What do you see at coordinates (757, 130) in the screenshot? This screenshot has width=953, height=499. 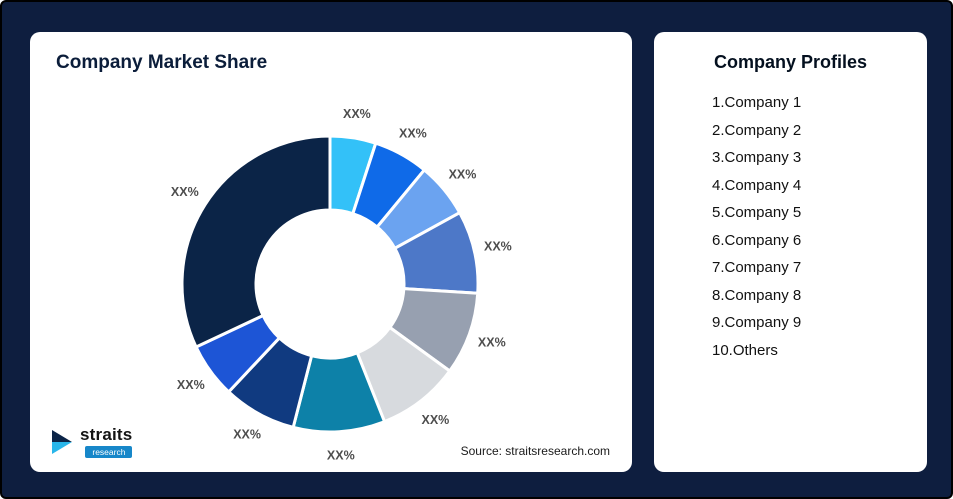 I see `company-list-item: 2.Company 2` at bounding box center [757, 130].